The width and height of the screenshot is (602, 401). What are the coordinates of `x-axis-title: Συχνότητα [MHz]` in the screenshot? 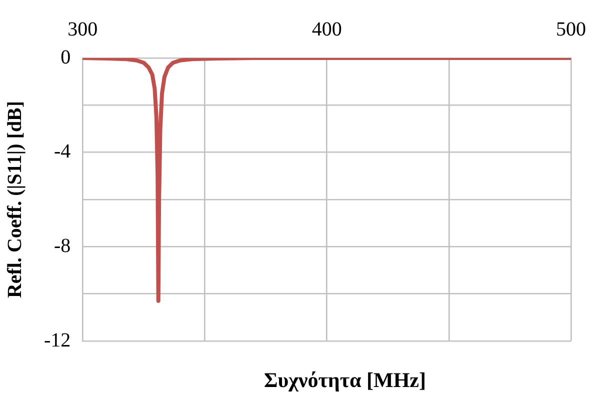 It's located at (345, 380).